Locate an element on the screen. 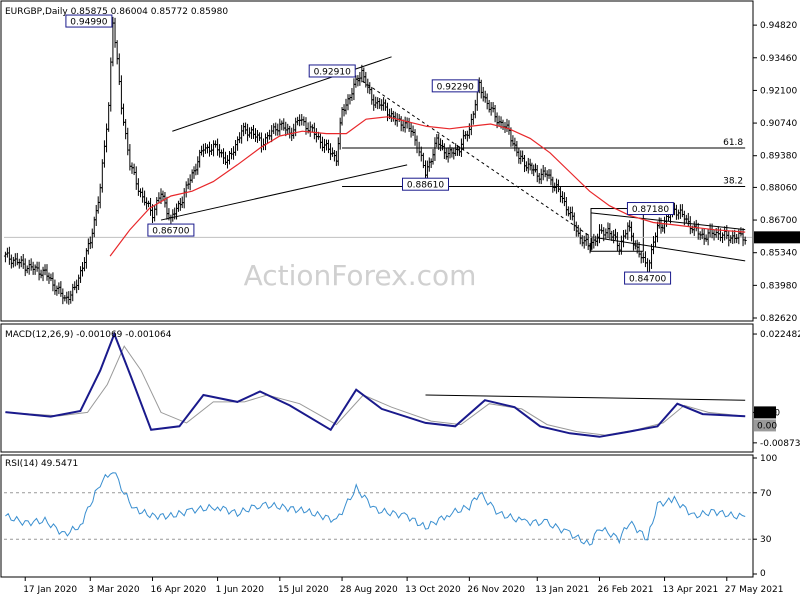  x-tick-label: 15 Jul 2020 is located at coordinates (303, 590).